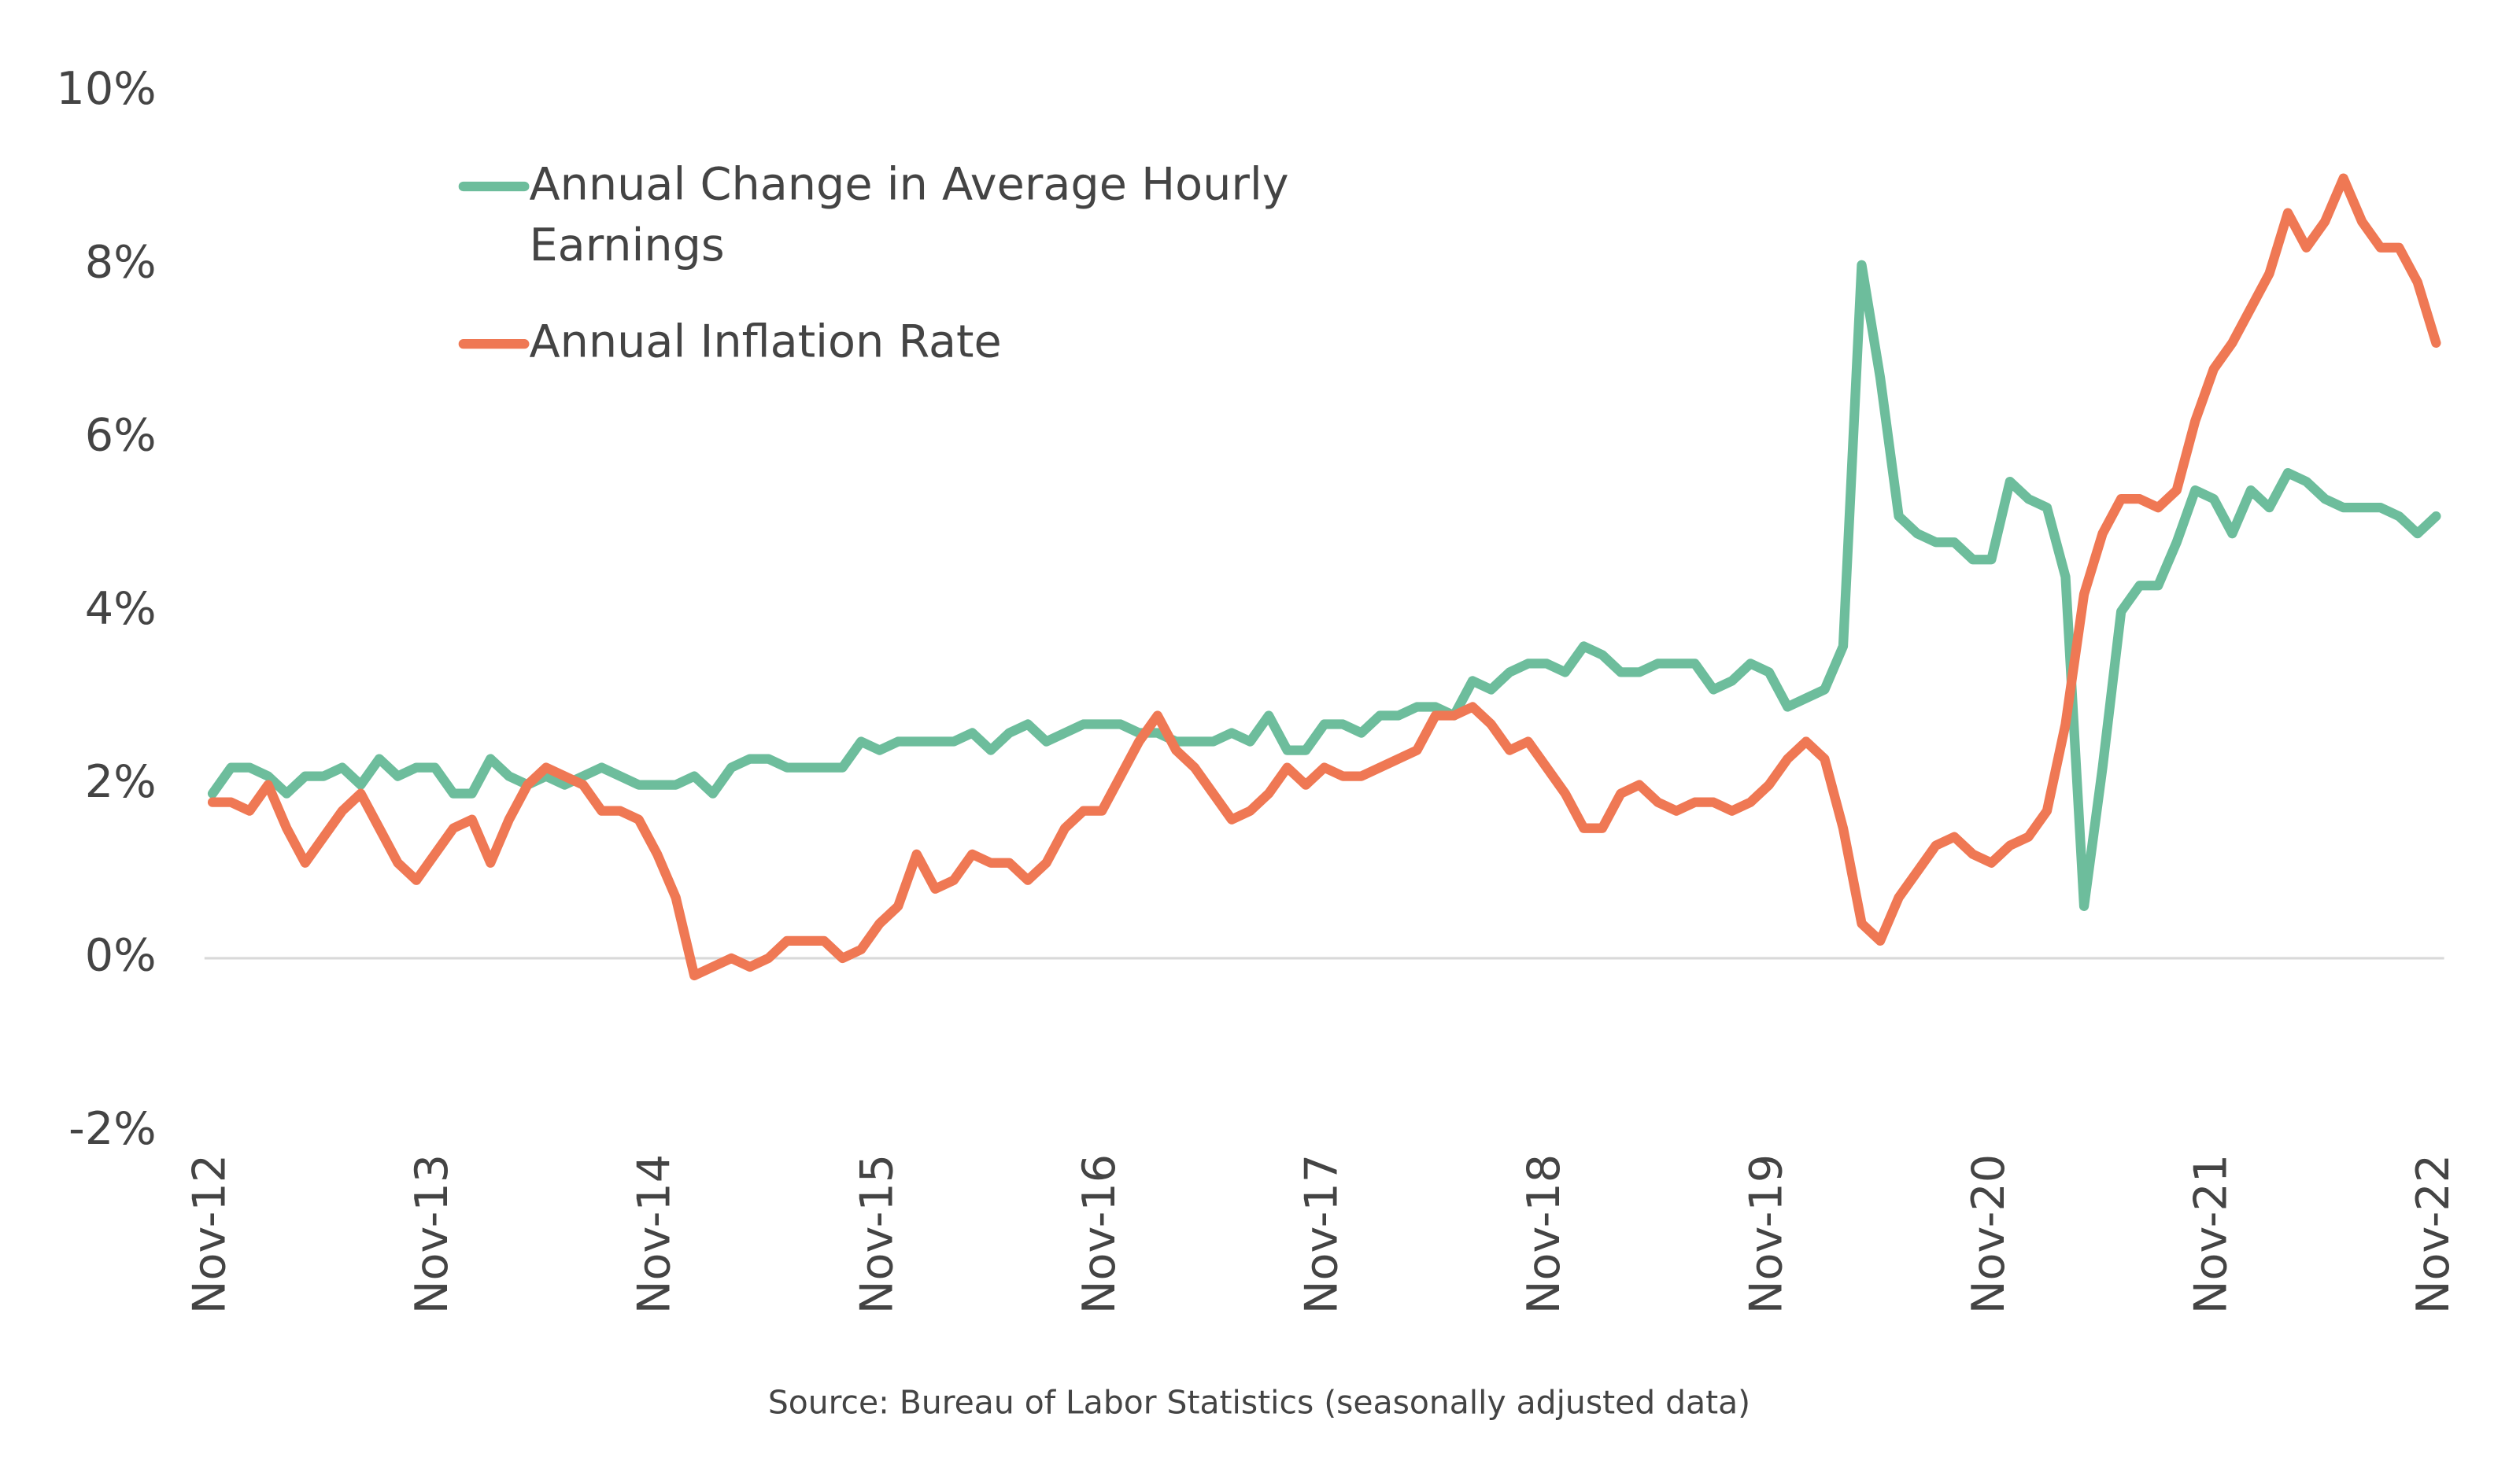 The height and width of the screenshot is (1461, 2520). Describe the element at coordinates (765, 341) in the screenshot. I see `legend-label: Annual Inflation Rate` at that location.